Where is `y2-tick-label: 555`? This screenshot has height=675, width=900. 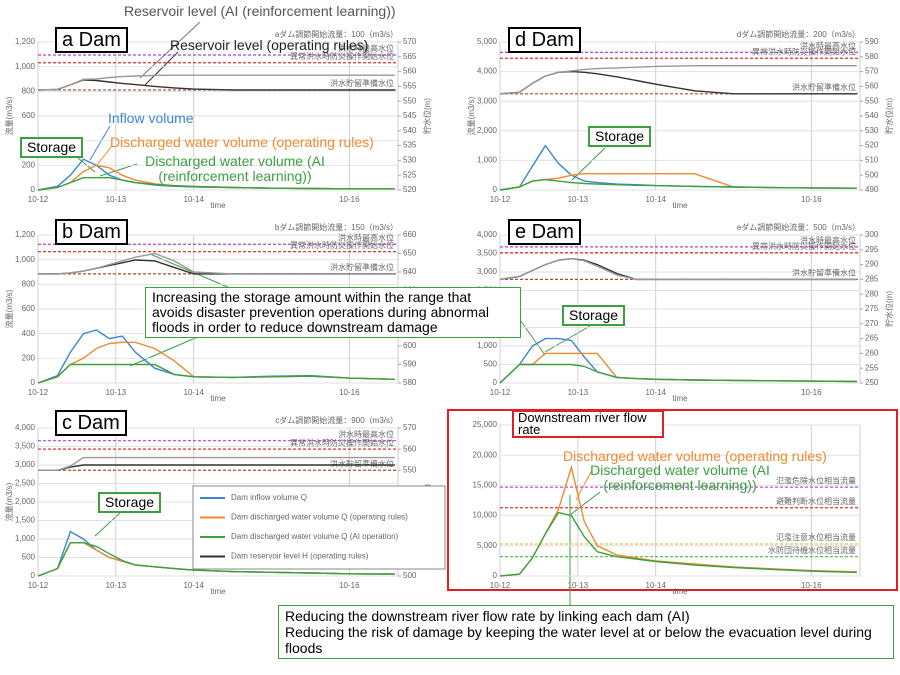
y2-tick-label: 555 is located at coordinates (410, 86).